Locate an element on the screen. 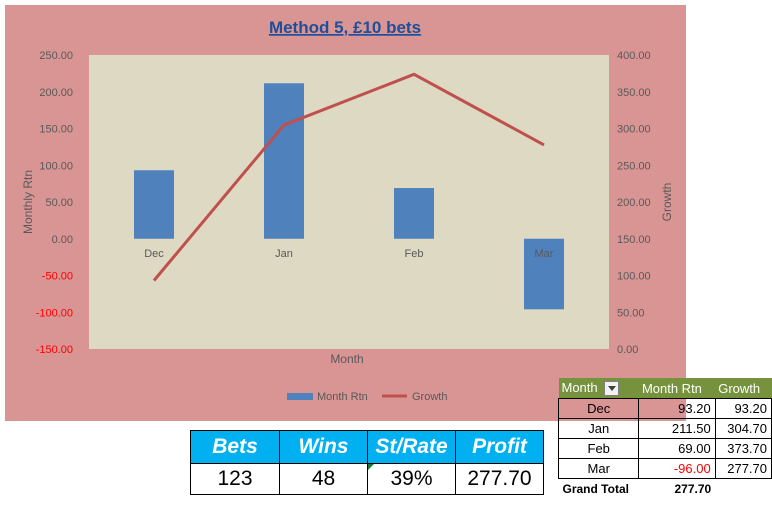 The height and width of the screenshot is (505, 772). stats-header-strike-rate: St/Rate is located at coordinates (411, 447).